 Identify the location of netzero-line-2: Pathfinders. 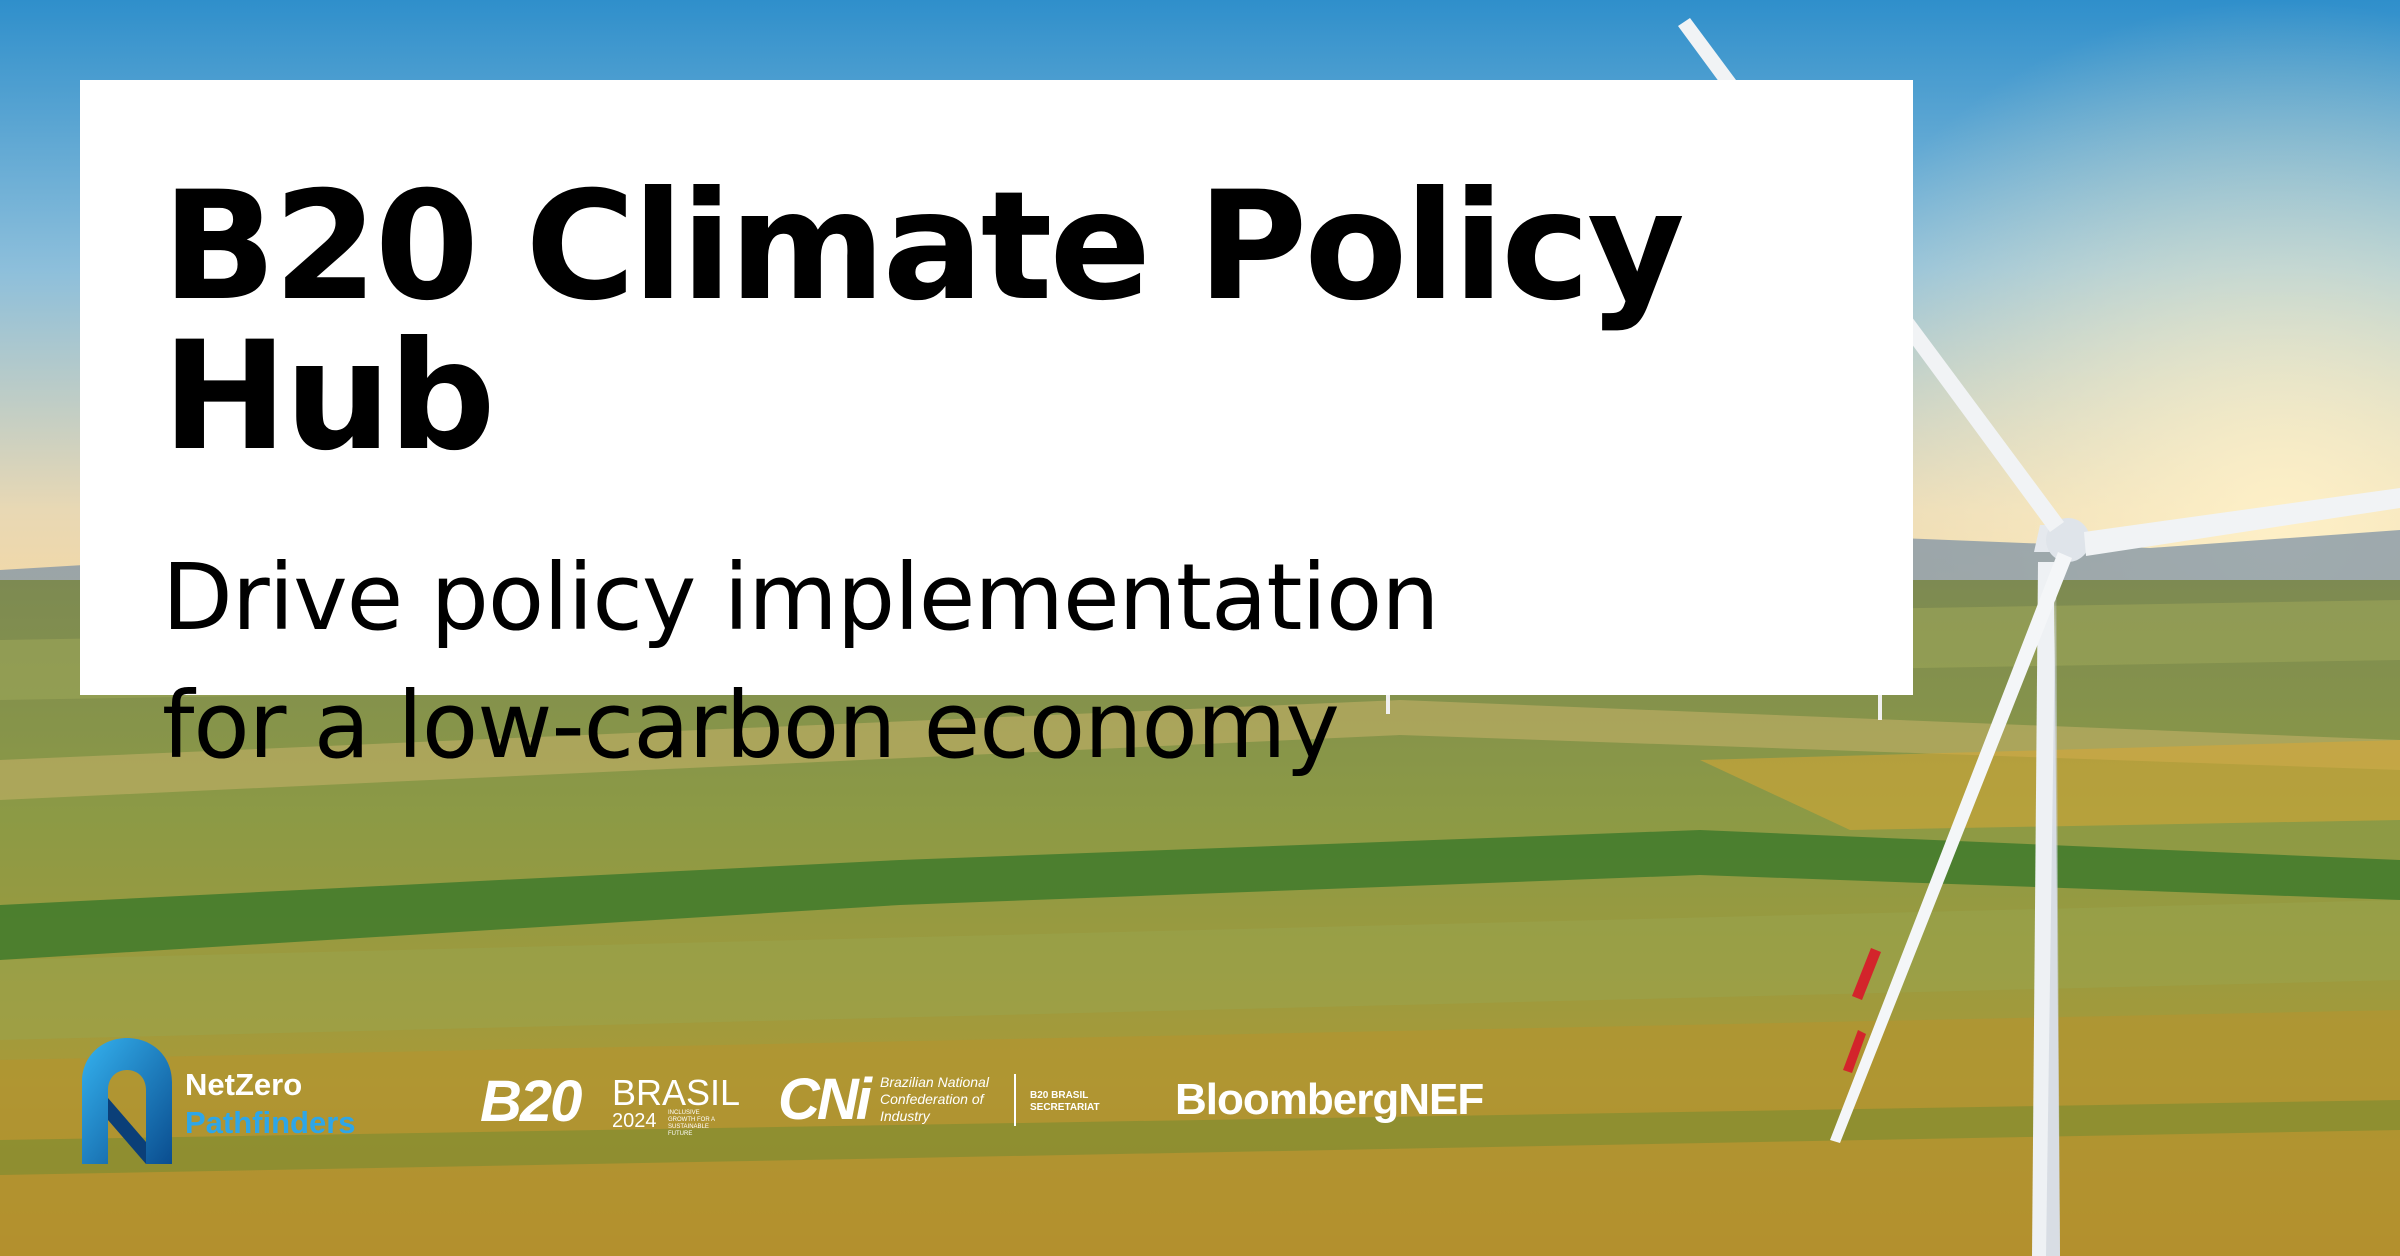
(270, 1122).